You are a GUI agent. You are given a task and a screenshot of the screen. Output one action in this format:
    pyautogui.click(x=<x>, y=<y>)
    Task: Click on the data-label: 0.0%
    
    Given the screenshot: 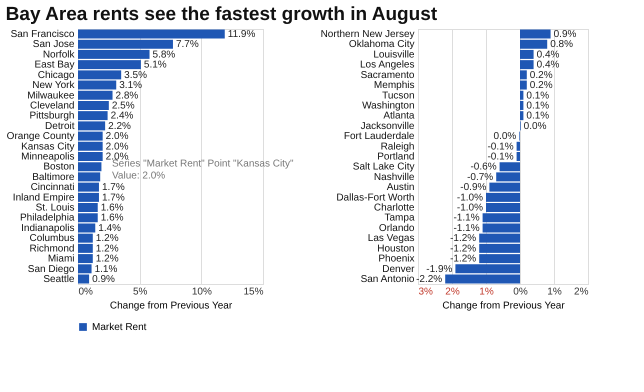 What is the action you would take?
    pyautogui.click(x=505, y=136)
    